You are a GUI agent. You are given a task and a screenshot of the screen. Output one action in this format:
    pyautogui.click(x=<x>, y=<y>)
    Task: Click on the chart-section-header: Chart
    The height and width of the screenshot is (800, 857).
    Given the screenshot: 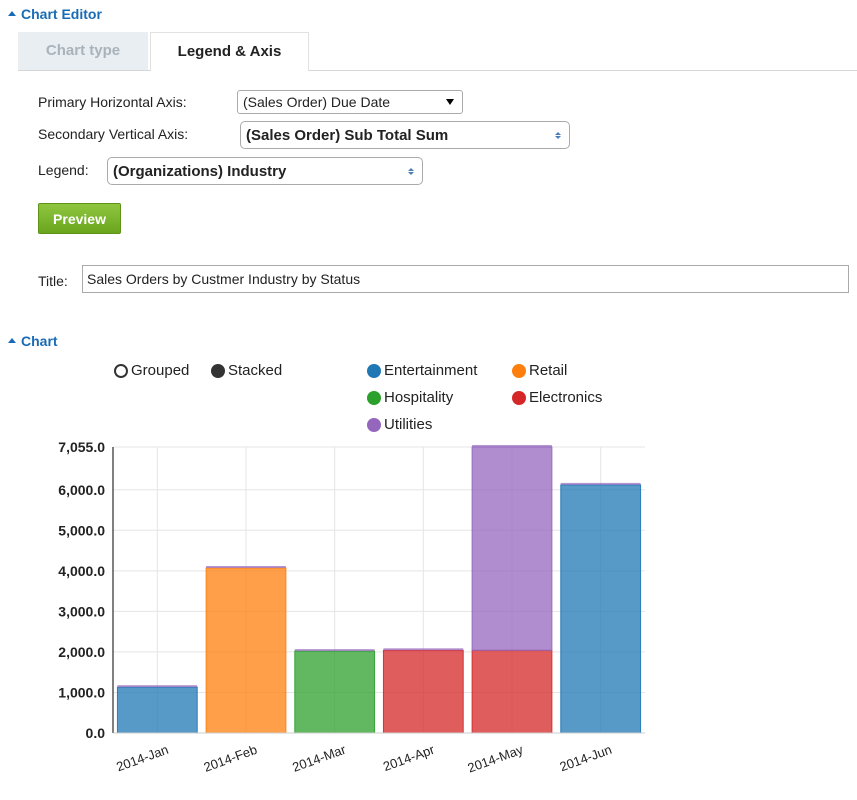 What is the action you would take?
    pyautogui.click(x=33, y=341)
    